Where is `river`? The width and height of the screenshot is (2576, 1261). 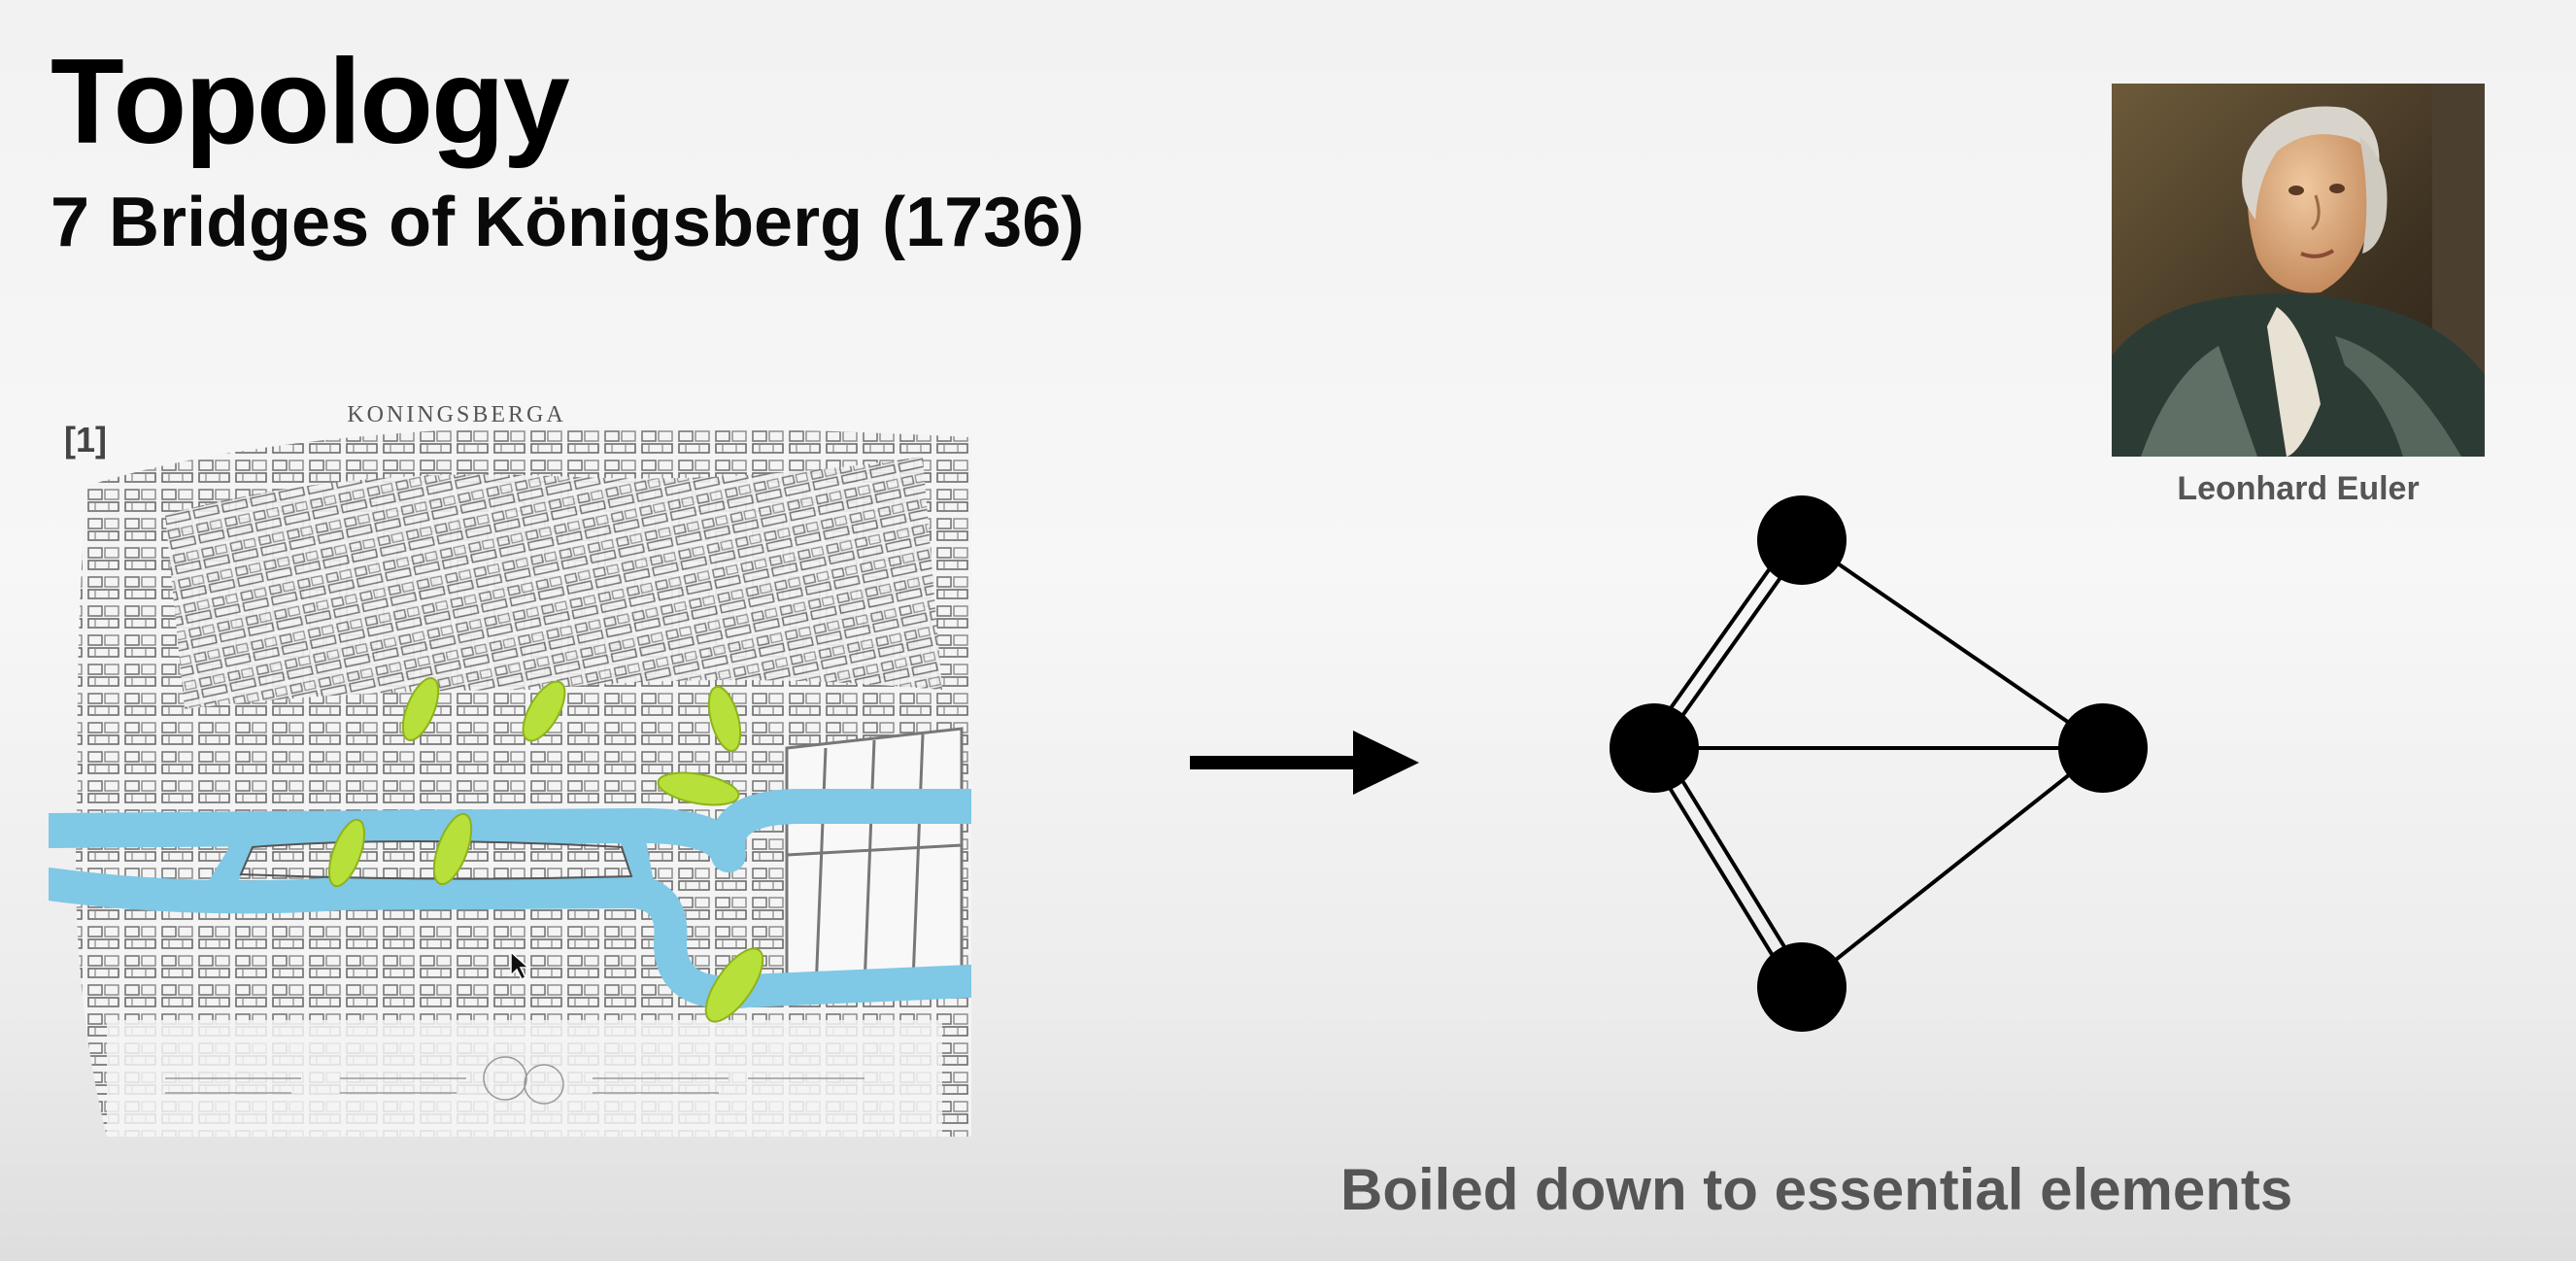
river is located at coordinates (510, 899).